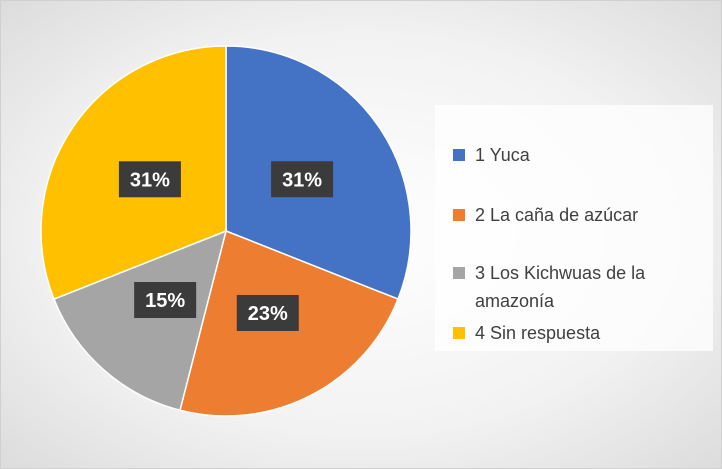  Describe the element at coordinates (557, 215) in the screenshot. I see `legend-label: 2 La caña de azúcar` at that location.